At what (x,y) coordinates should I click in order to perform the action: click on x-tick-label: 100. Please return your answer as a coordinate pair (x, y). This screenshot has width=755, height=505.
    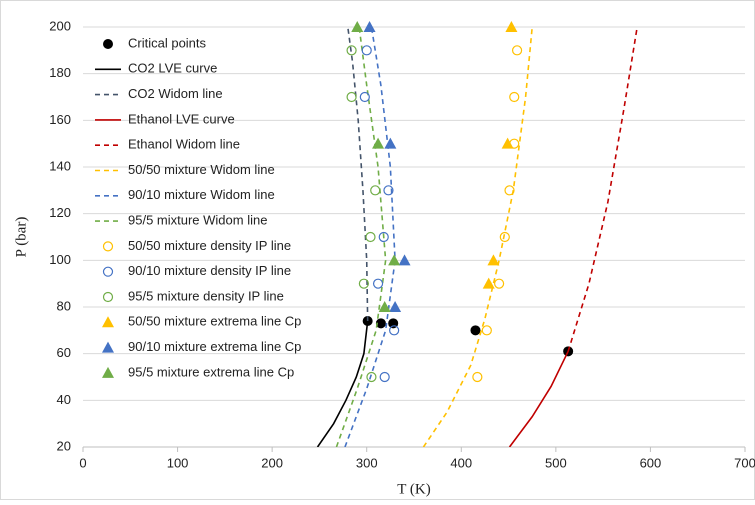
    Looking at the image, I should click on (178, 462).